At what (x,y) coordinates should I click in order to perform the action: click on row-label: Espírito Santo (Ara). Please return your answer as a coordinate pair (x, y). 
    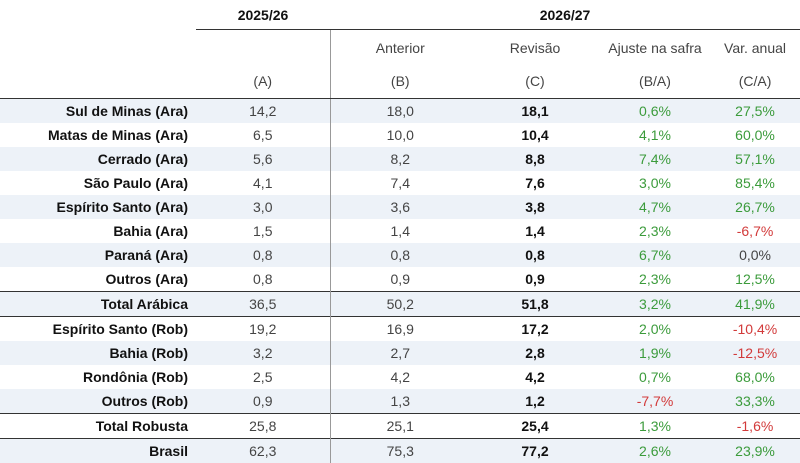
    Looking at the image, I should click on (98, 207).